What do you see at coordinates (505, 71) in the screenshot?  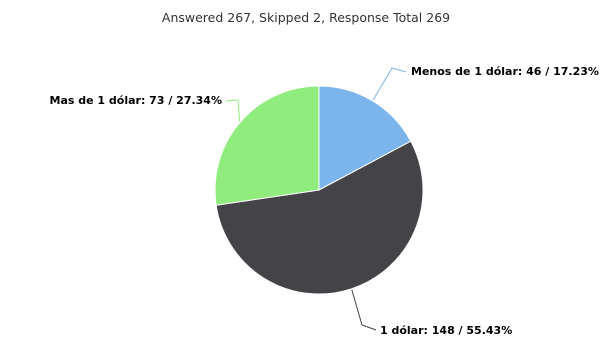 I see `slice-label-0: Menos de 1 dólar: 46 / 17.23%` at bounding box center [505, 71].